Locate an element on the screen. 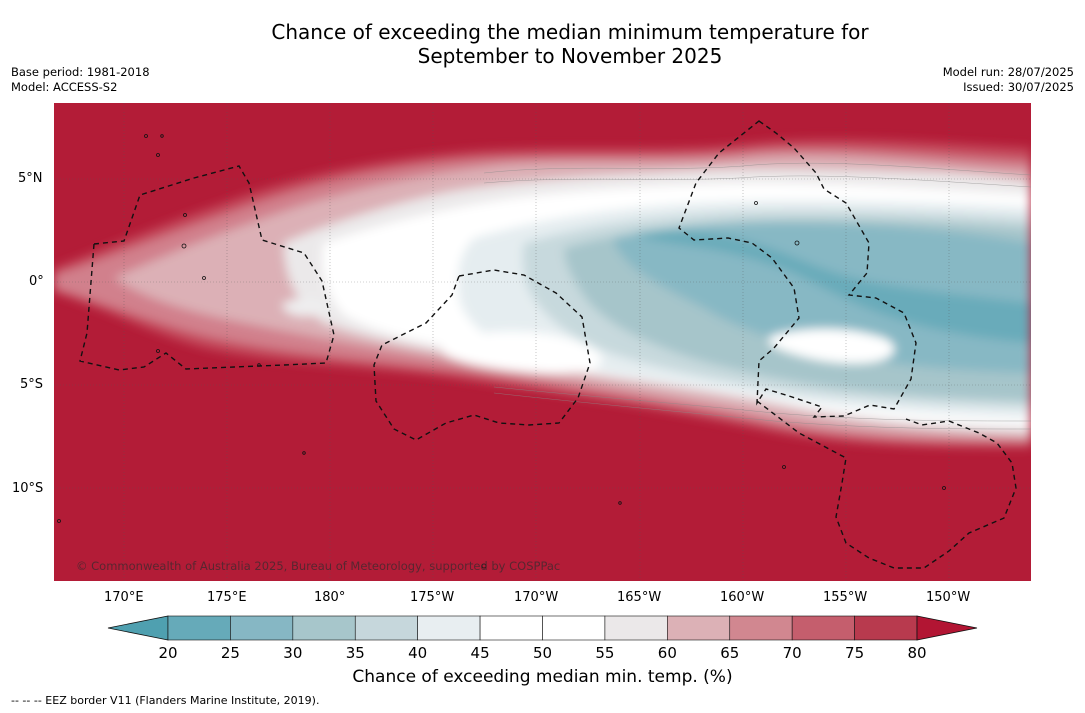  colorbar-cells is located at coordinates (542, 628).